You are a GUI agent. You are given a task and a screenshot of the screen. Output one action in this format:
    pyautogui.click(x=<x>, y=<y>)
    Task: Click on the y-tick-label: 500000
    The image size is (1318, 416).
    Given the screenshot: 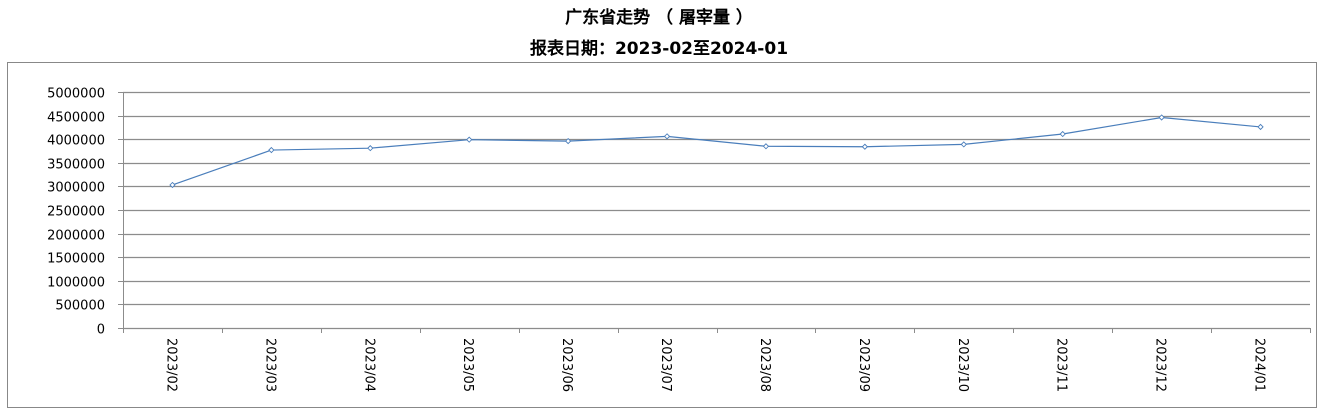 What is the action you would take?
    pyautogui.click(x=80, y=306)
    